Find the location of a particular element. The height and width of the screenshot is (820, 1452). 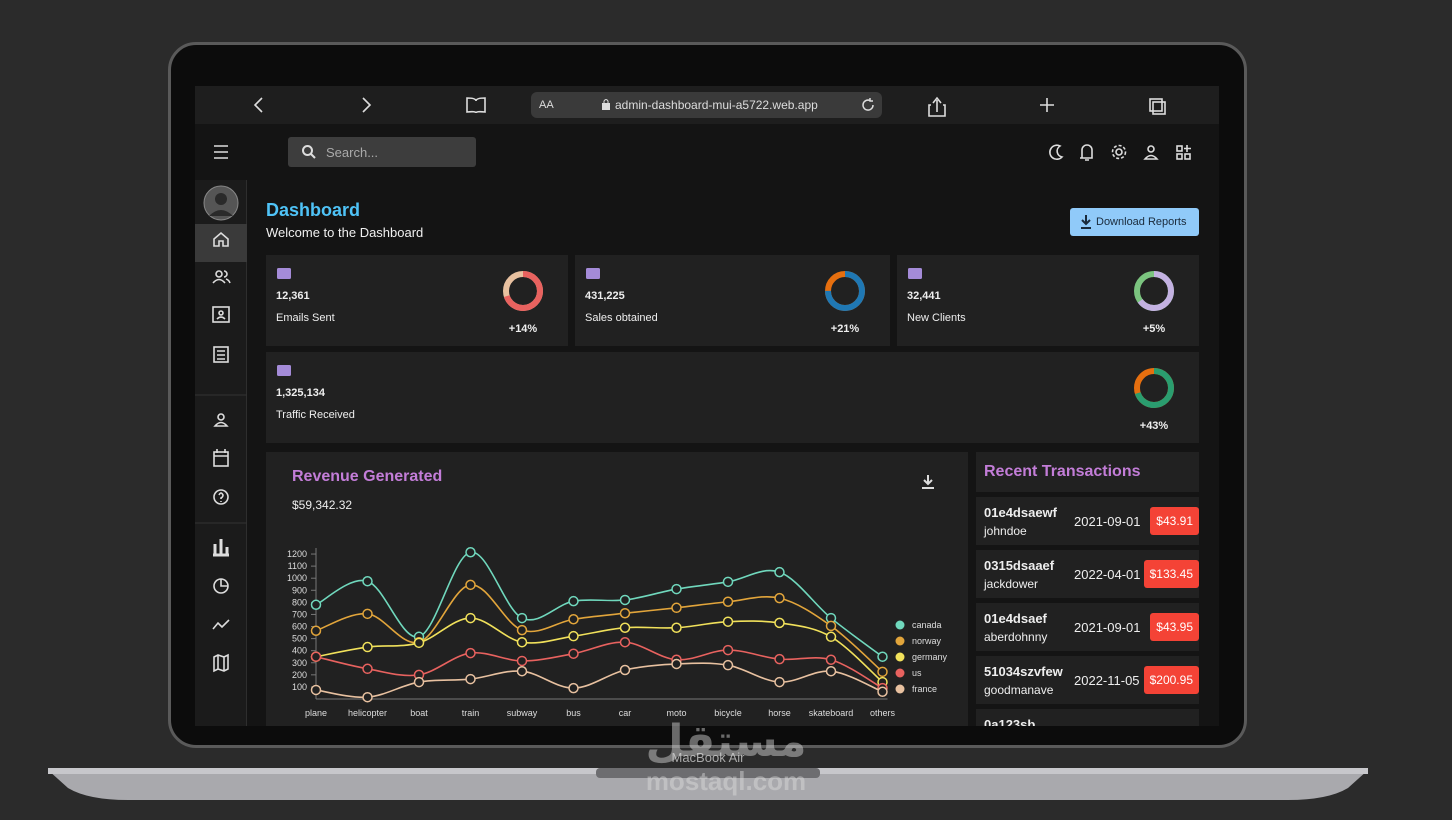

transactions-header: Recent Transactions is located at coordinates (1087, 472).